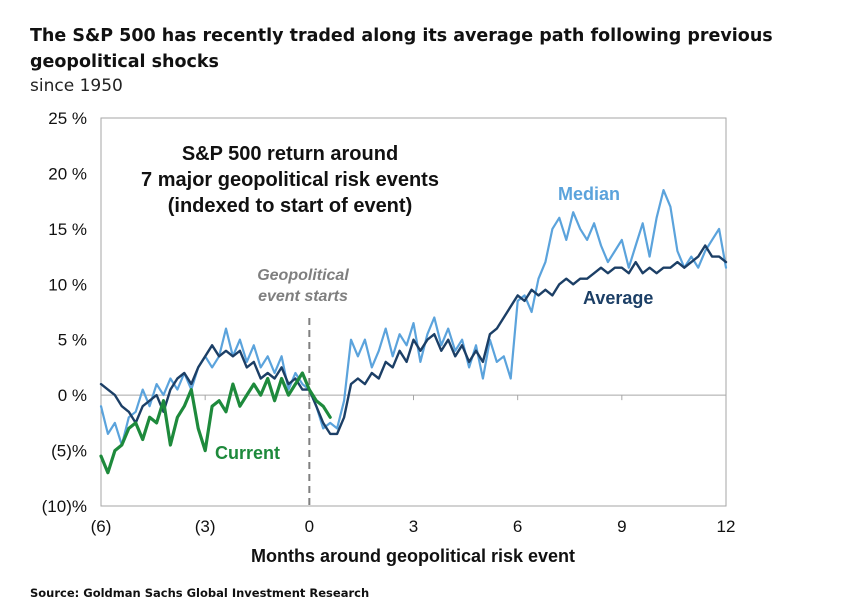 The height and width of the screenshot is (615, 851). I want to click on event-annotation-line-1: Geopolitical, so click(303, 275).